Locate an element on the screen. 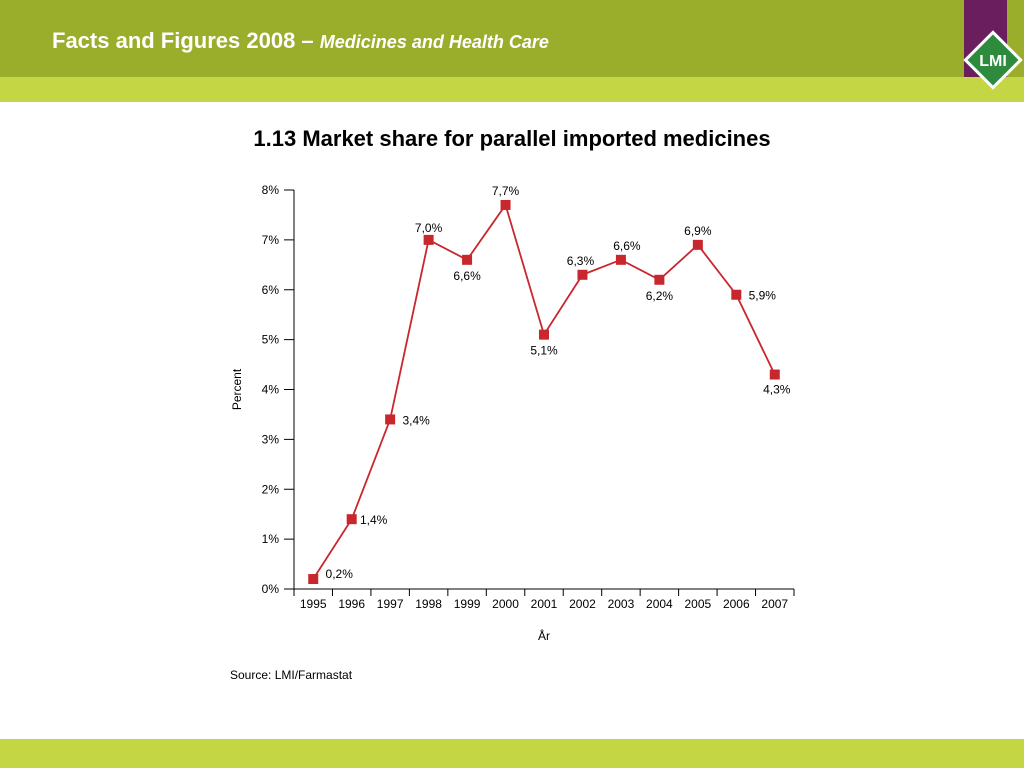 The height and width of the screenshot is (768, 1024). lmi-logo: LMI is located at coordinates (993, 60).